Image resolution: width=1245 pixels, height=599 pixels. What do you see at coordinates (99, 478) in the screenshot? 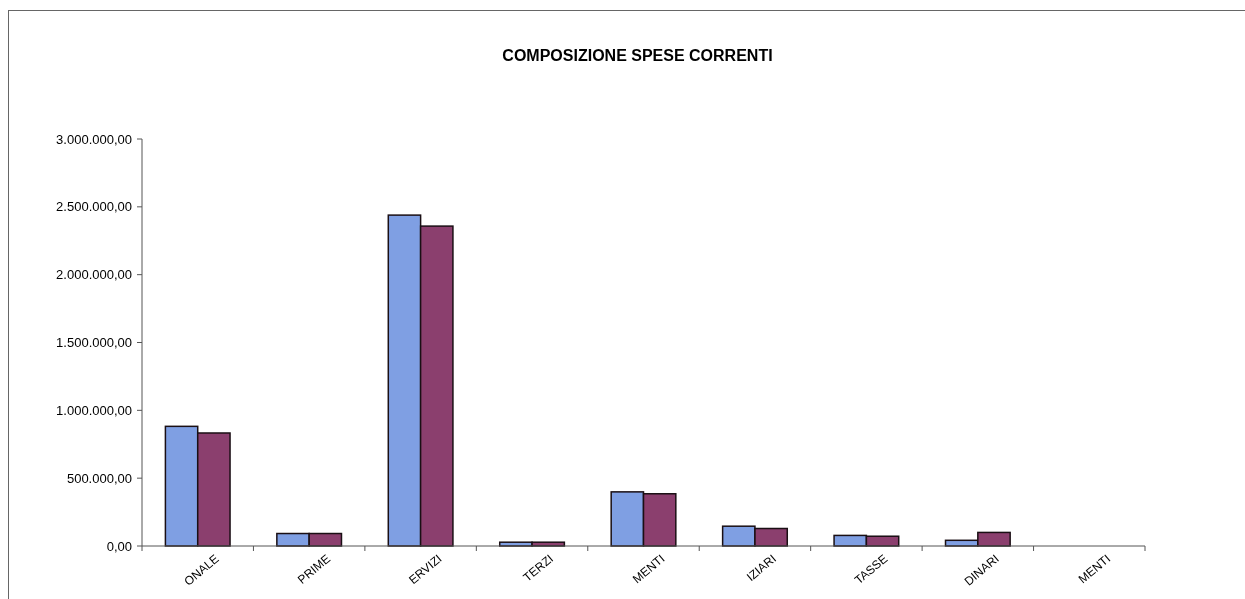
I see `y-tick-label: 500.000,00` at bounding box center [99, 478].